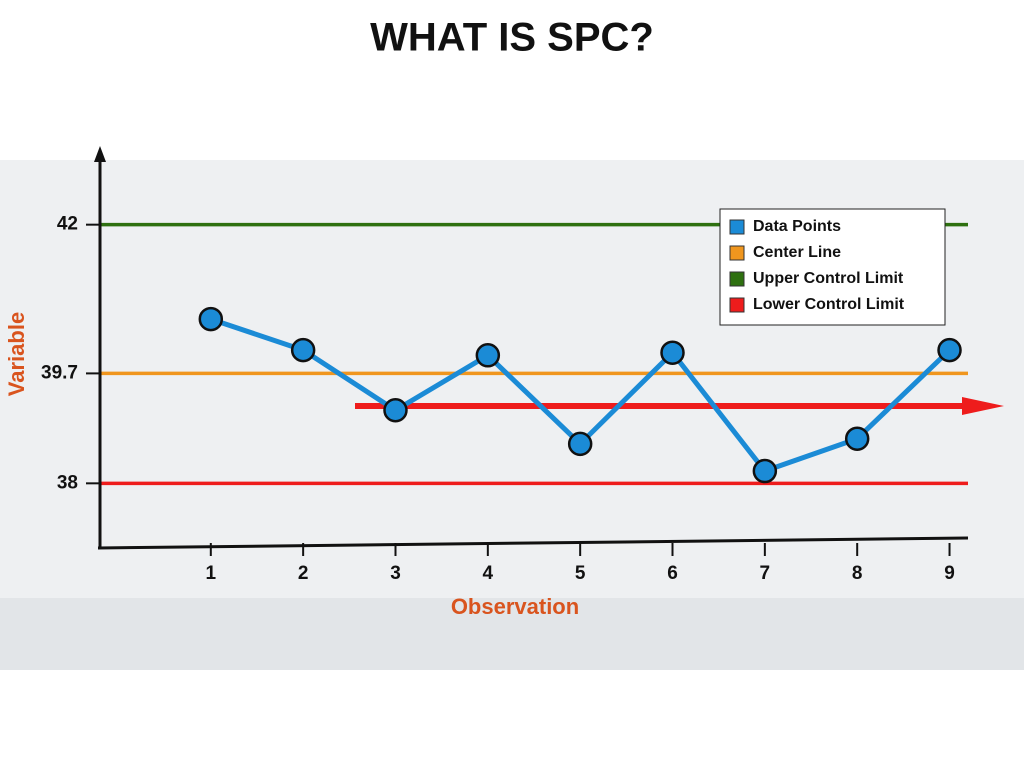  What do you see at coordinates (59, 372) in the screenshot?
I see `y-tick-label: 39.7` at bounding box center [59, 372].